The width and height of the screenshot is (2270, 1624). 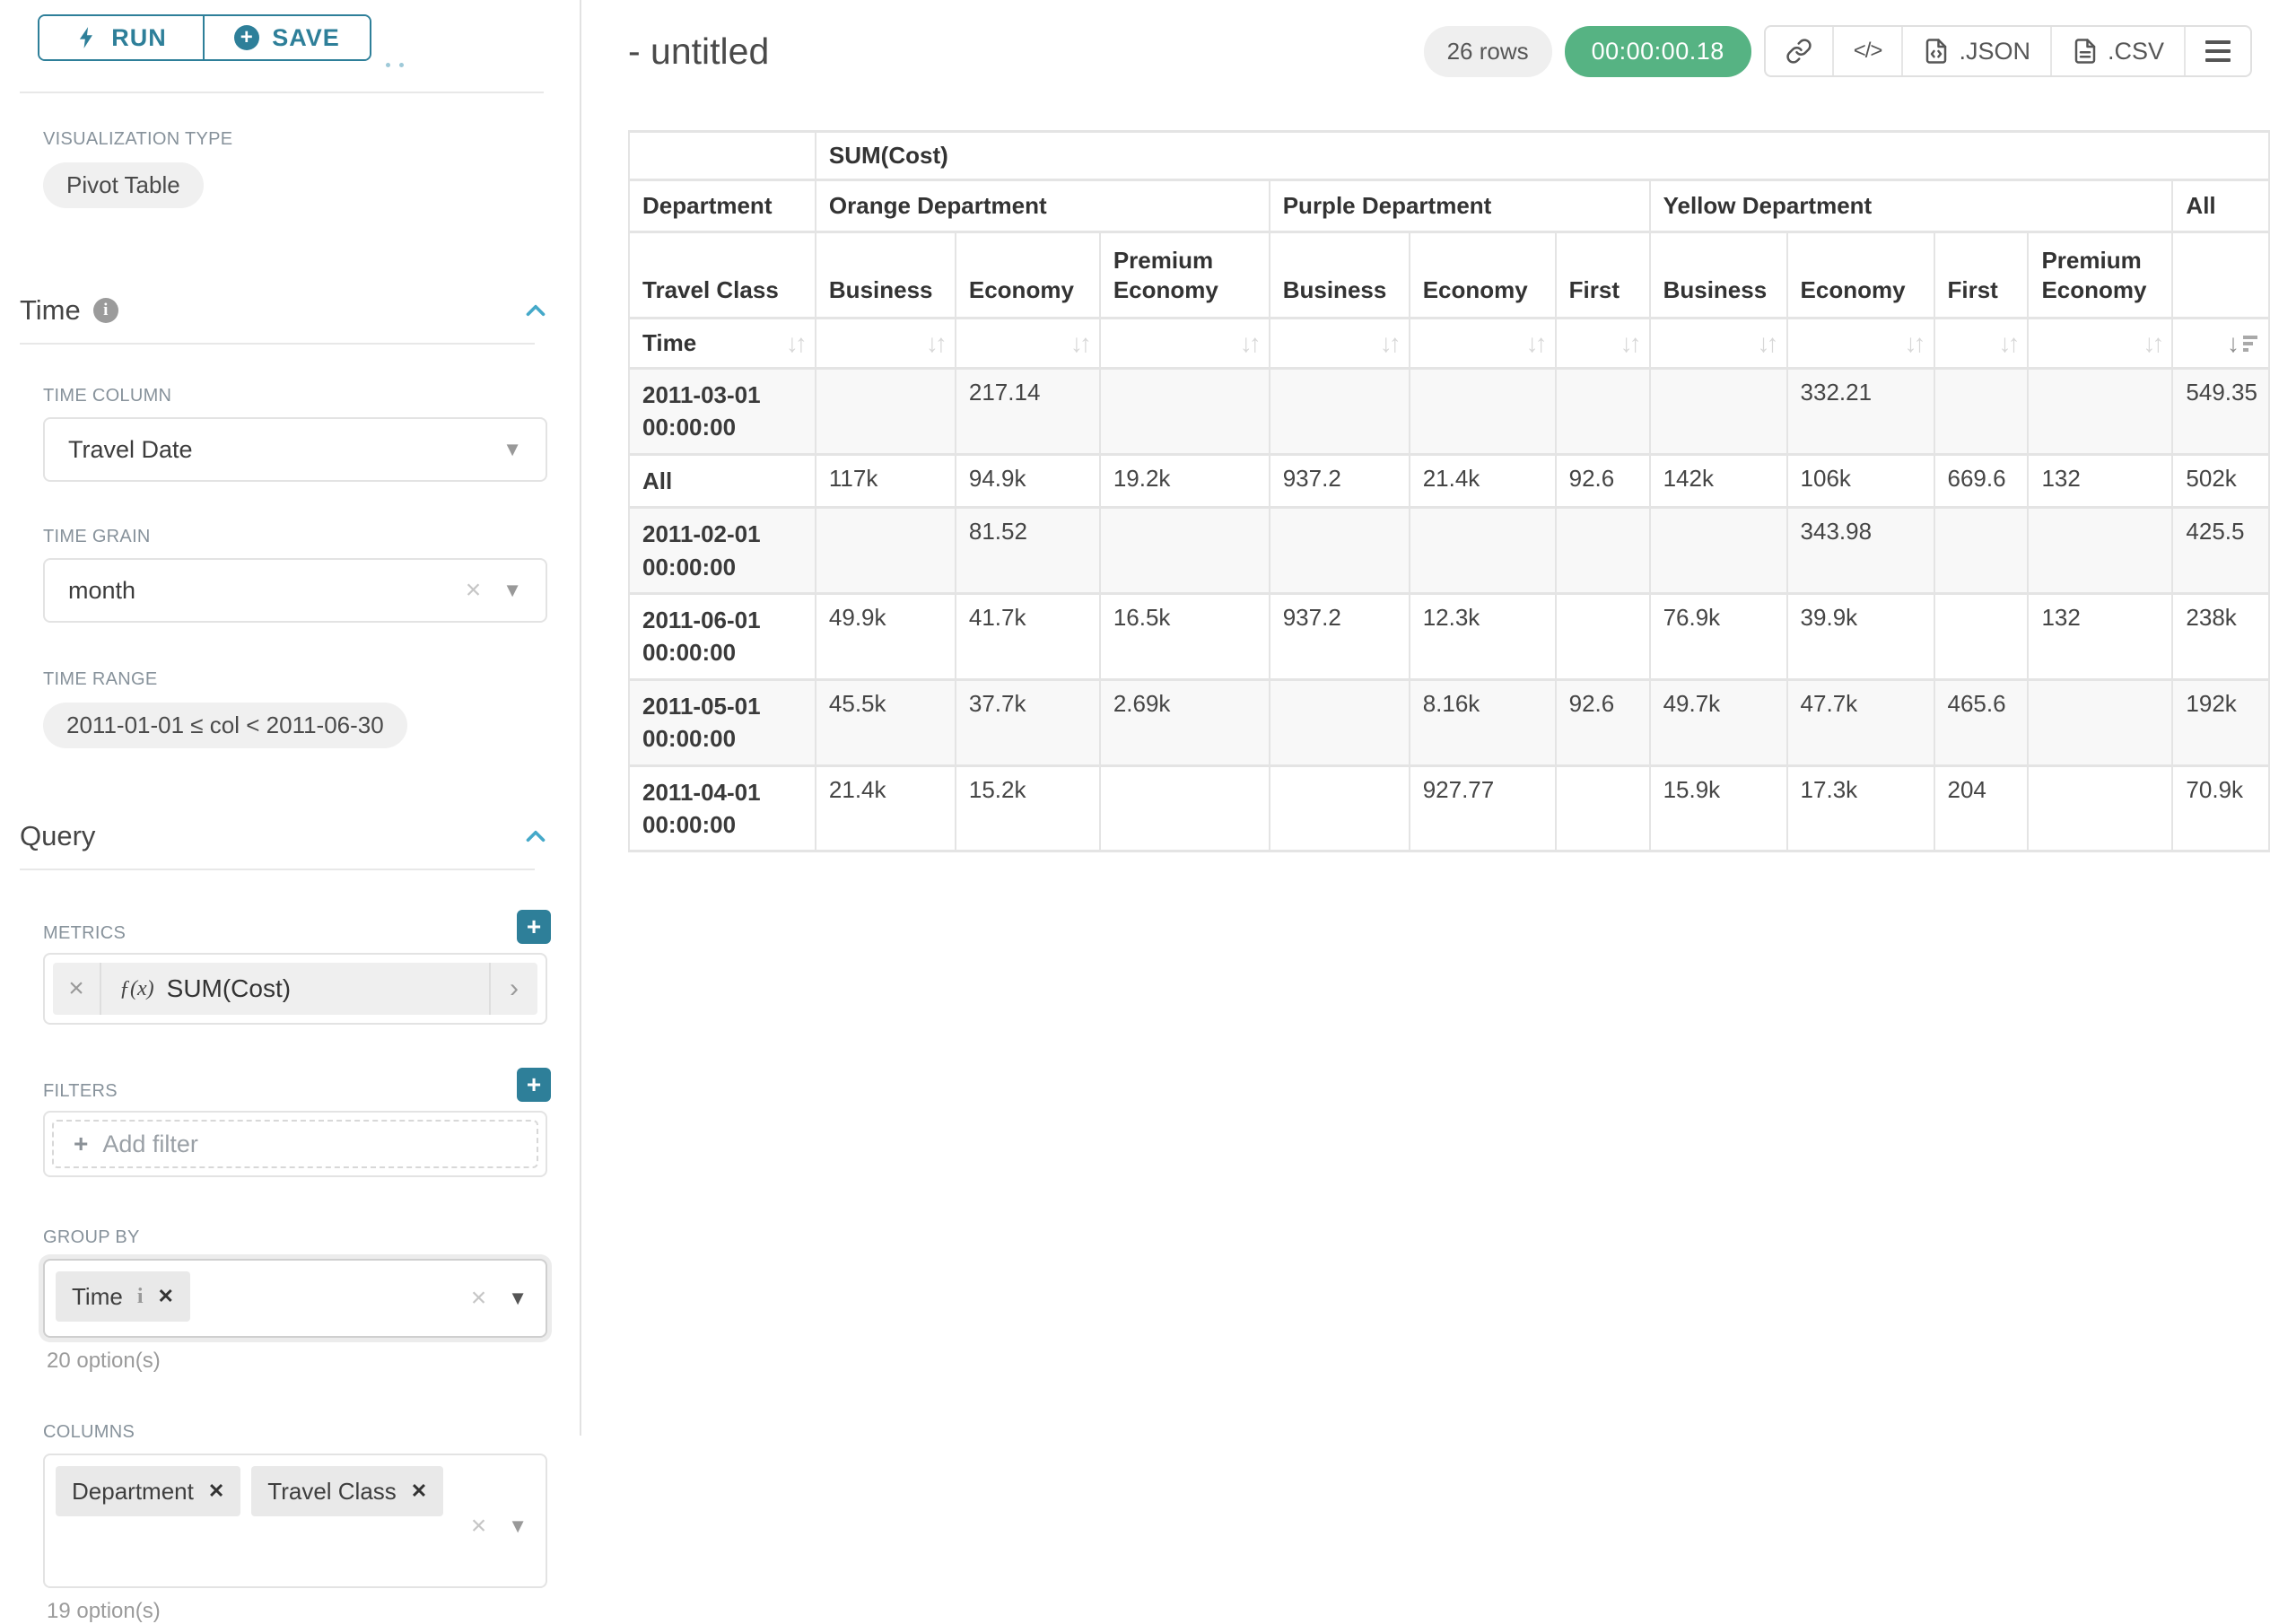 What do you see at coordinates (886, 480) in the screenshot?
I see `value-cell: 117k` at bounding box center [886, 480].